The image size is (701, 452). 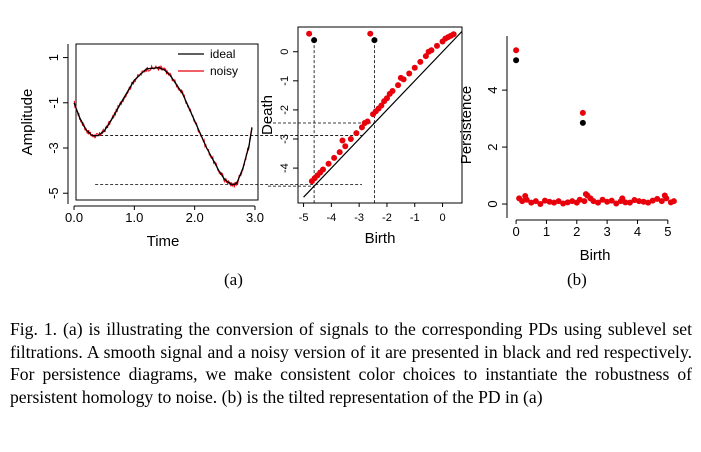 I want to click on panel-1-legend-label: noisy, so click(x=224, y=71).